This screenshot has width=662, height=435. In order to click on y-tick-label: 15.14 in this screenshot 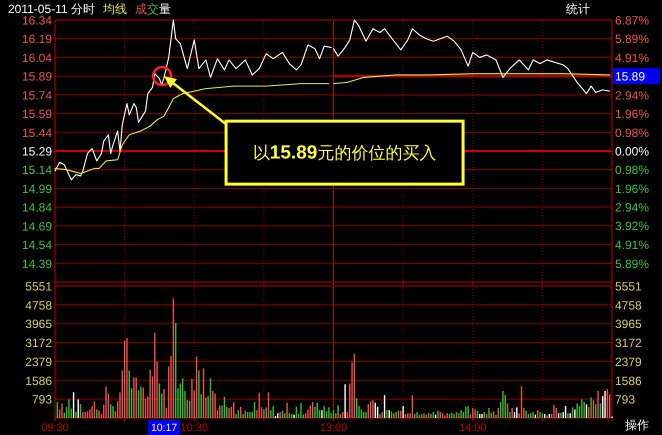, I will do `click(37, 170)`.